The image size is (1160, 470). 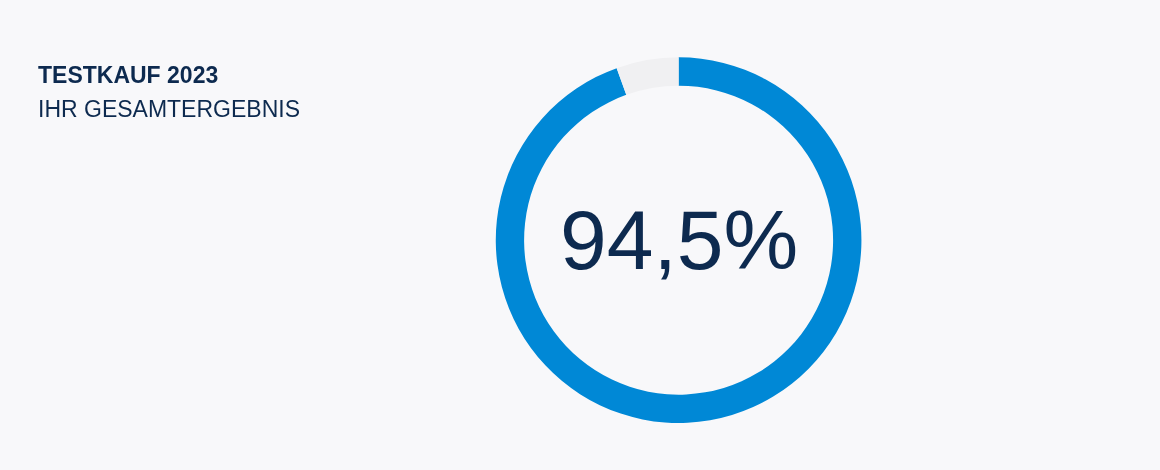 I want to click on text: IHR GESAMTERGEBNIS, so click(x=169, y=109).